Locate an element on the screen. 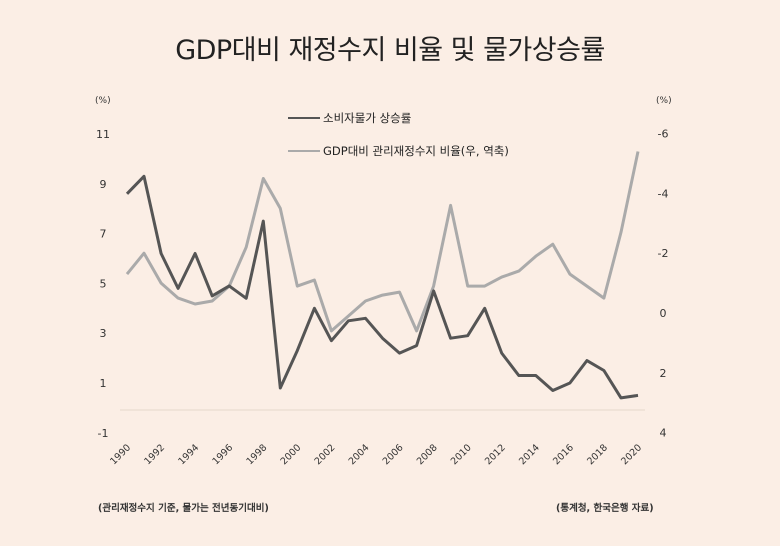 The image size is (780, 546). left-tick-label: 5 is located at coordinates (103, 283).